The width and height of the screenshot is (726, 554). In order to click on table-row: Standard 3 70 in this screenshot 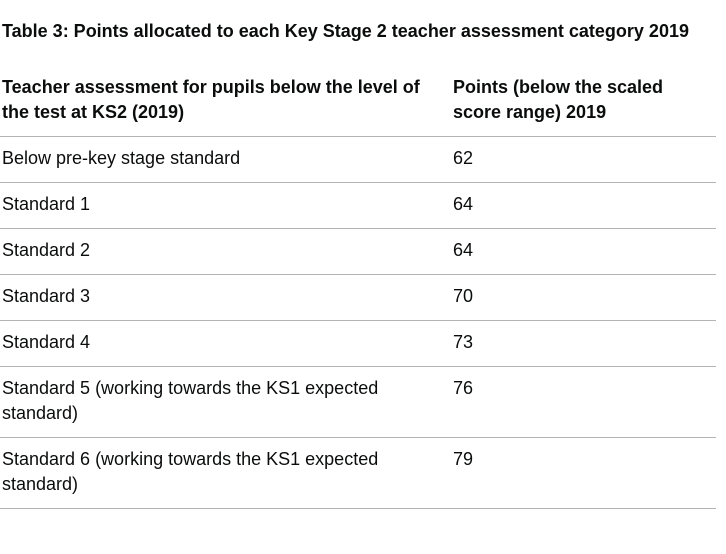, I will do `click(358, 297)`.